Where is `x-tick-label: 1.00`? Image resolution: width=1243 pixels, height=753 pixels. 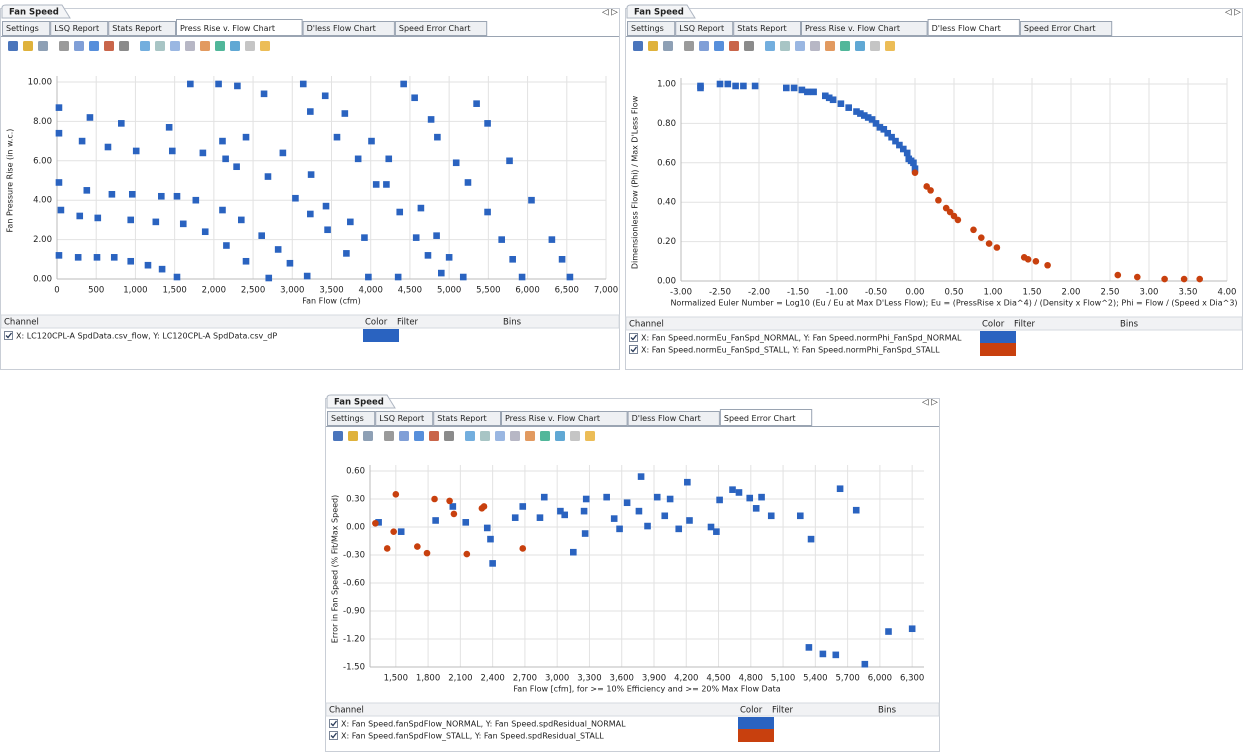
x-tick-label: 1.00 is located at coordinates (993, 293).